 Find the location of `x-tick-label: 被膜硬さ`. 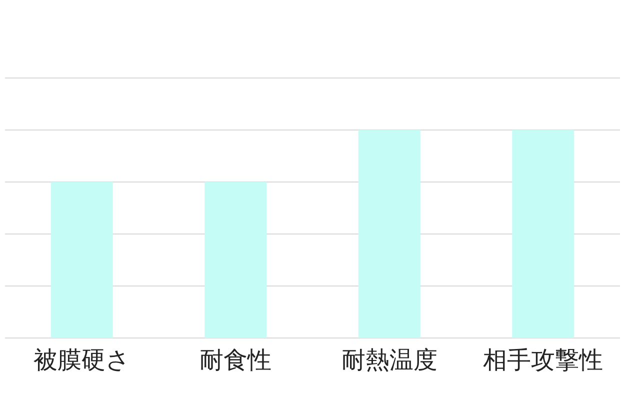

x-tick-label: 被膜硬さ is located at coordinates (81, 360).